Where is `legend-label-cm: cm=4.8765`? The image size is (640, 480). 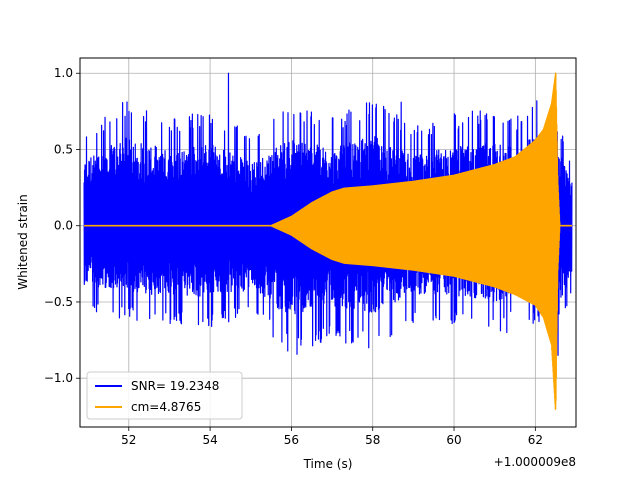 legend-label-cm: cm=4.8765 is located at coordinates (166, 407).